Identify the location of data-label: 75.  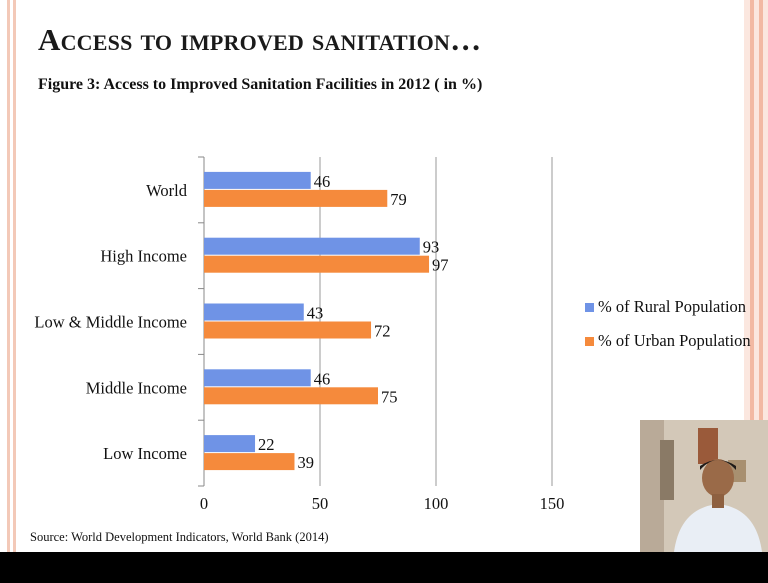
(389, 396).